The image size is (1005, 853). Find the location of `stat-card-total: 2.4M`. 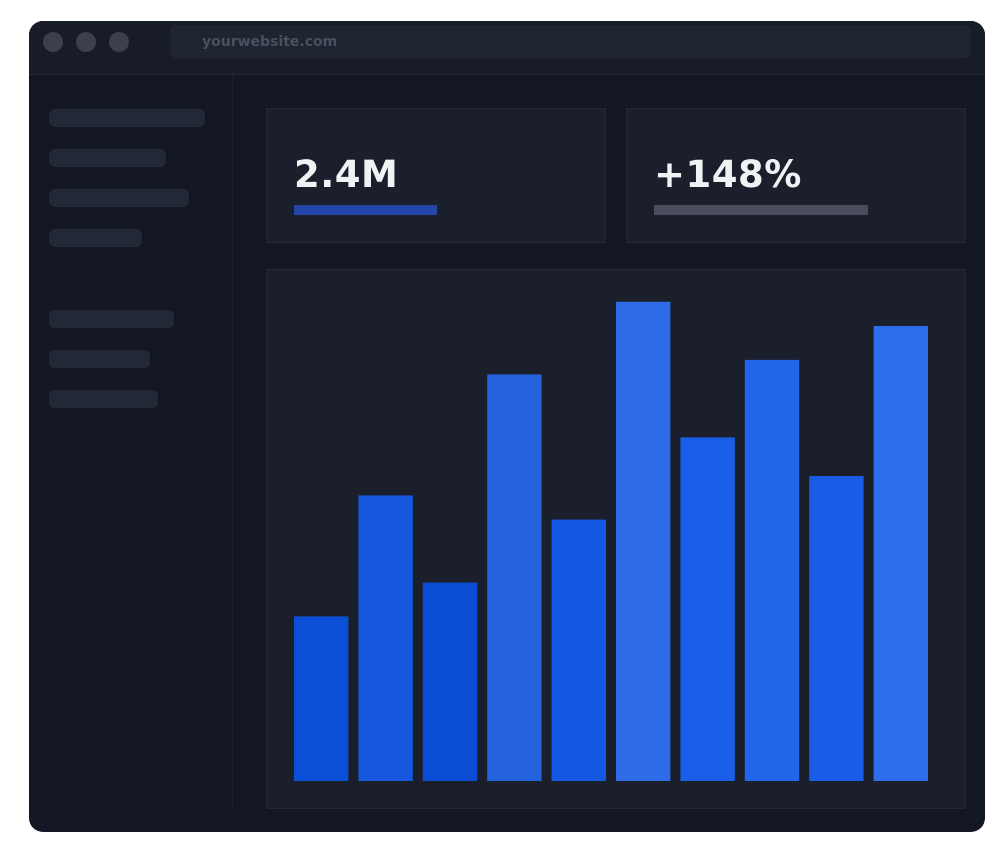

stat-card-total: 2.4M is located at coordinates (436, 175).